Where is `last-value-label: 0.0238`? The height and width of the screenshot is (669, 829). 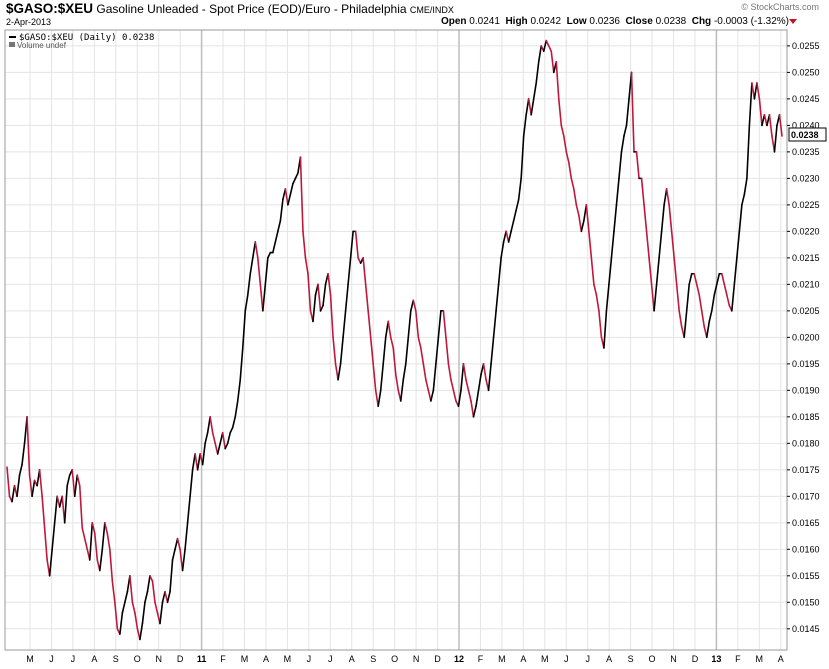
last-value-label: 0.0238 is located at coordinates (805, 135).